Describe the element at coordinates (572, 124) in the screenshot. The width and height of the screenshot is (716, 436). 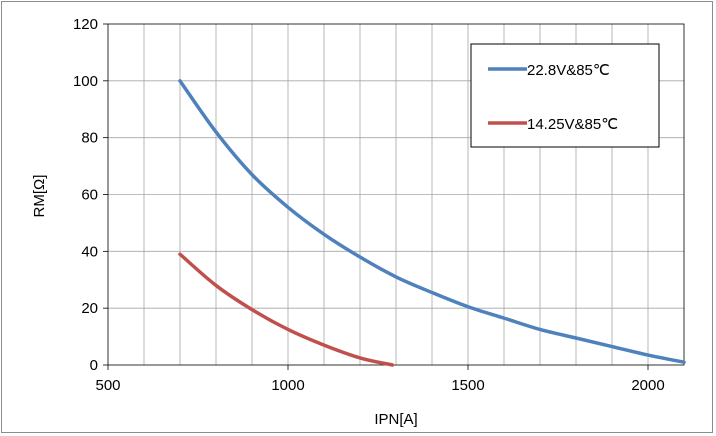
I see `legend-label-14-25v: 14.25V&85℃` at that location.